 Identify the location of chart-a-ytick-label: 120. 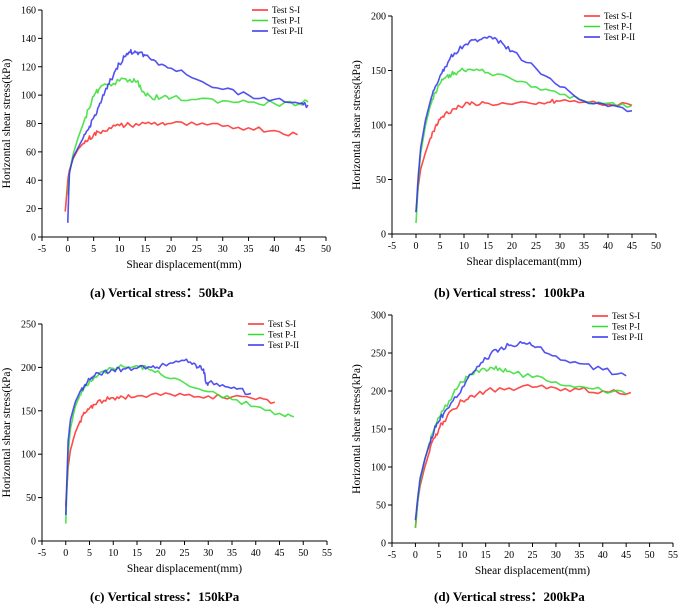
(28, 67).